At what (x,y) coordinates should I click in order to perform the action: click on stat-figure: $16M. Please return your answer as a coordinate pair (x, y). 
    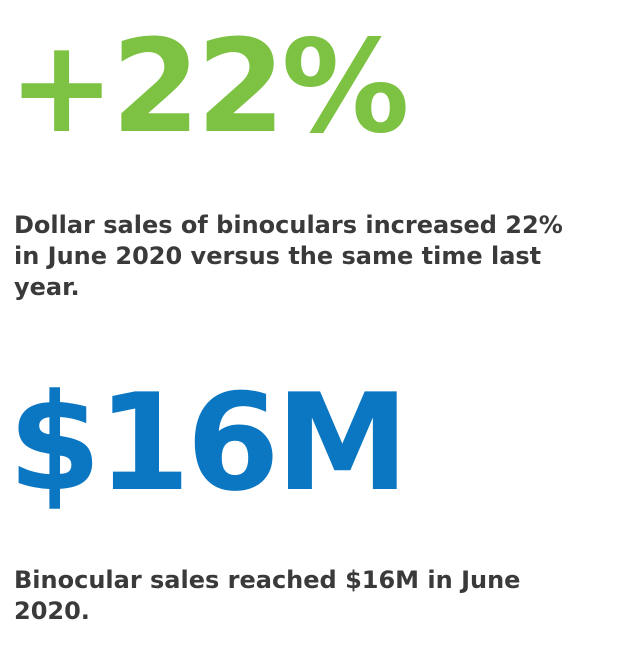
    Looking at the image, I should click on (208, 443).